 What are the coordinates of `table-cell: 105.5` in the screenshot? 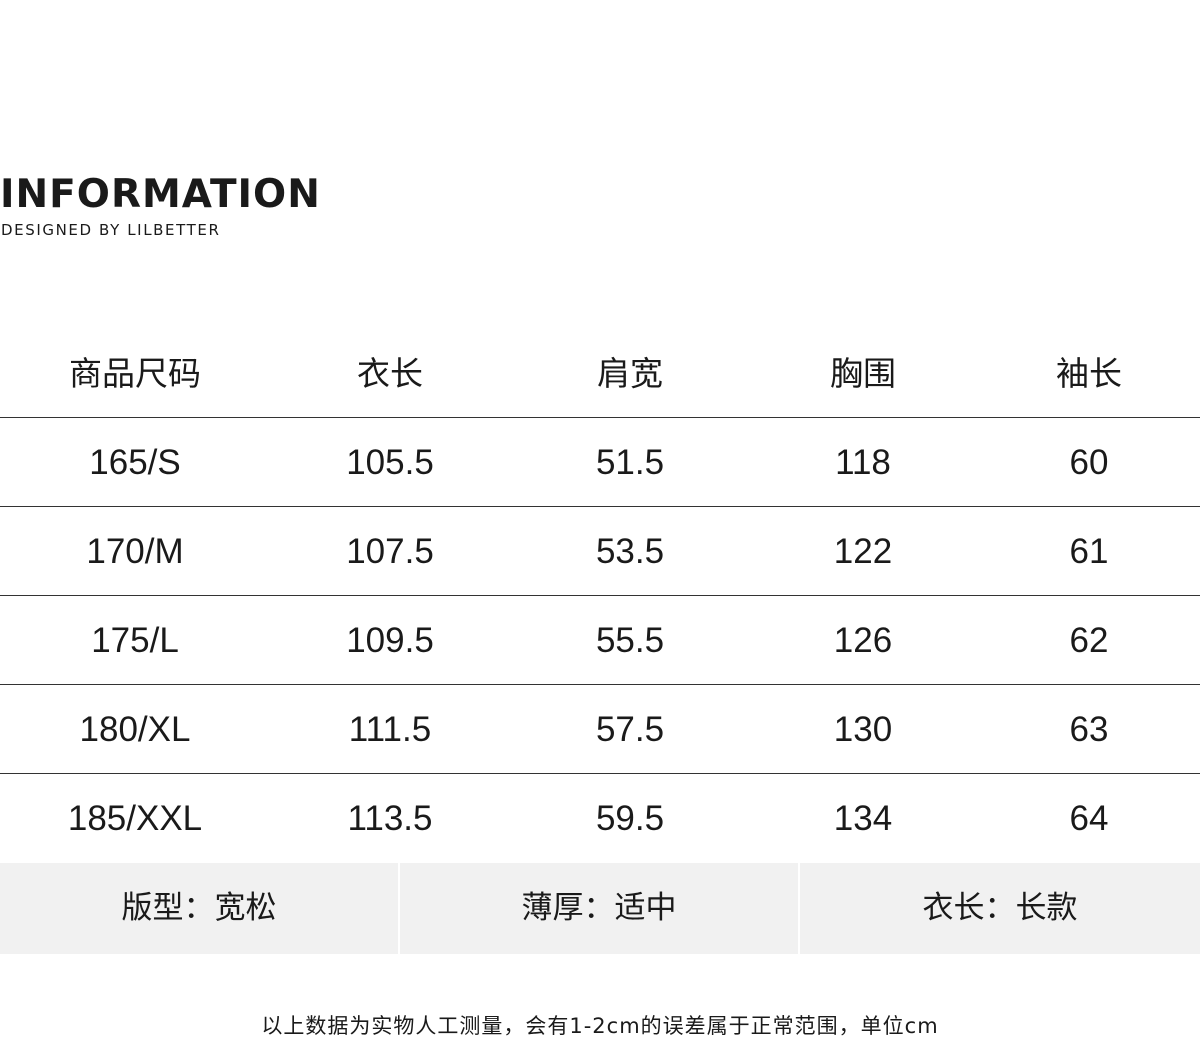 It's located at (390, 462).